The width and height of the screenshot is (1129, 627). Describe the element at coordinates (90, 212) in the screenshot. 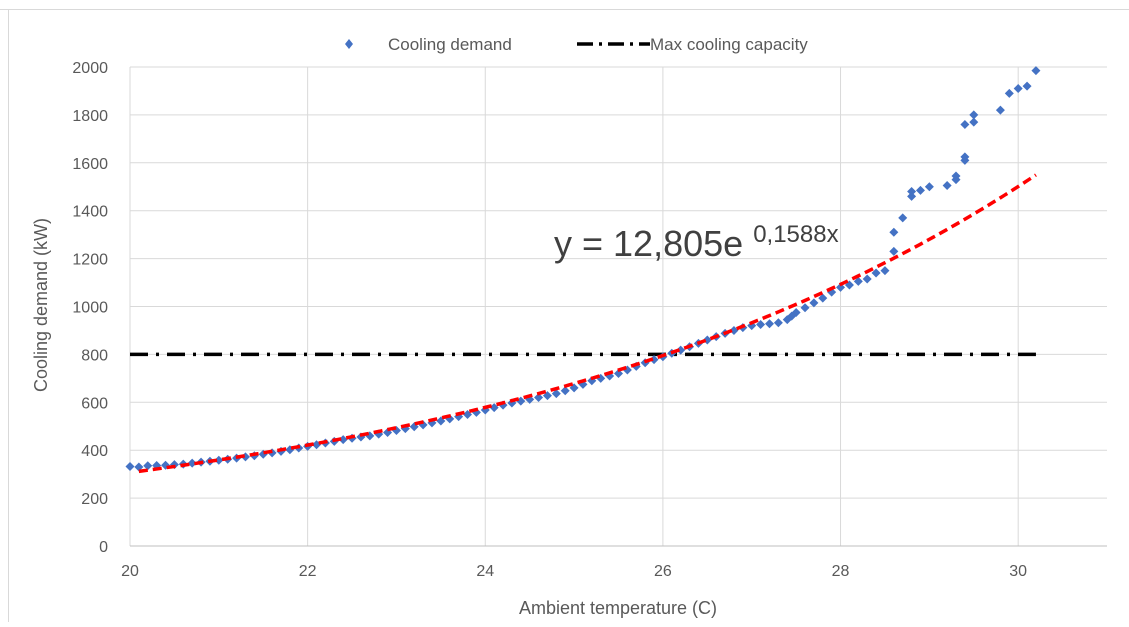

I see `y-tick-label: 1400` at that location.